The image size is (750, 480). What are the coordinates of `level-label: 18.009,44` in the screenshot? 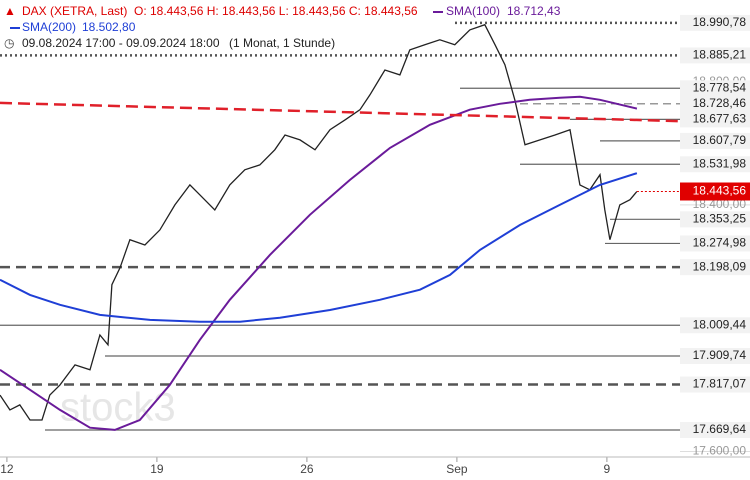 It's located at (720, 324).